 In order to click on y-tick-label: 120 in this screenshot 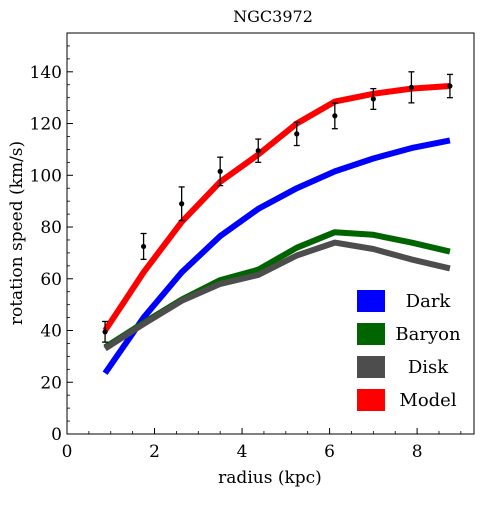, I will do `click(46, 125)`.